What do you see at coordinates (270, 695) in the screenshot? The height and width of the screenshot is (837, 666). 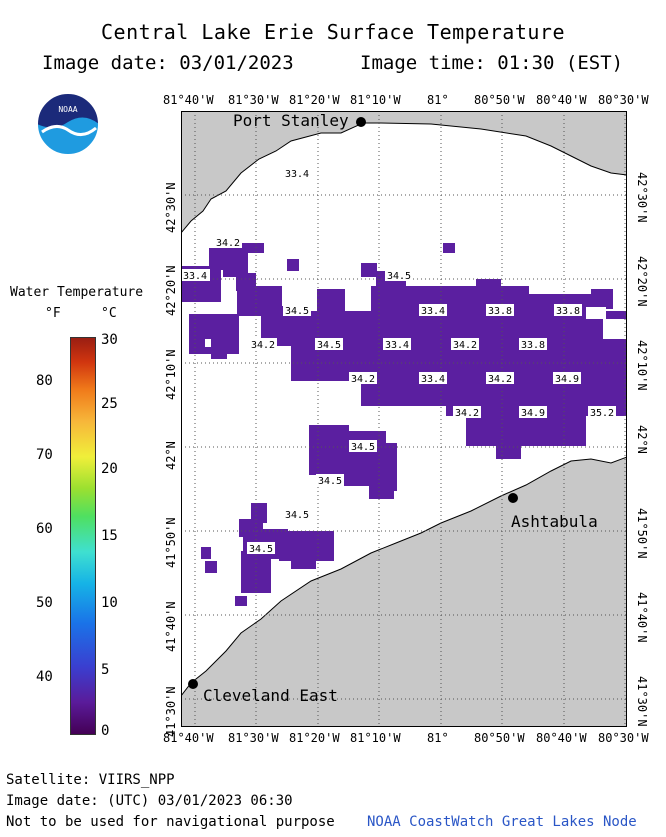 I see `cleveland-label: Cleveland East` at bounding box center [270, 695].